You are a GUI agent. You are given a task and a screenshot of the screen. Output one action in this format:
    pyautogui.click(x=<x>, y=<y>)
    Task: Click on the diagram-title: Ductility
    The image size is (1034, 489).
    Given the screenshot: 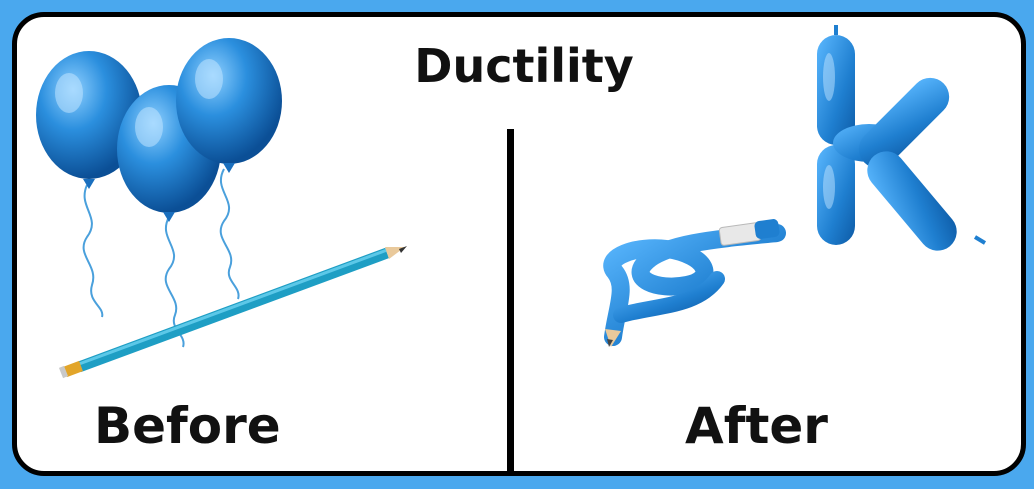 What is the action you would take?
    pyautogui.click(x=524, y=66)
    